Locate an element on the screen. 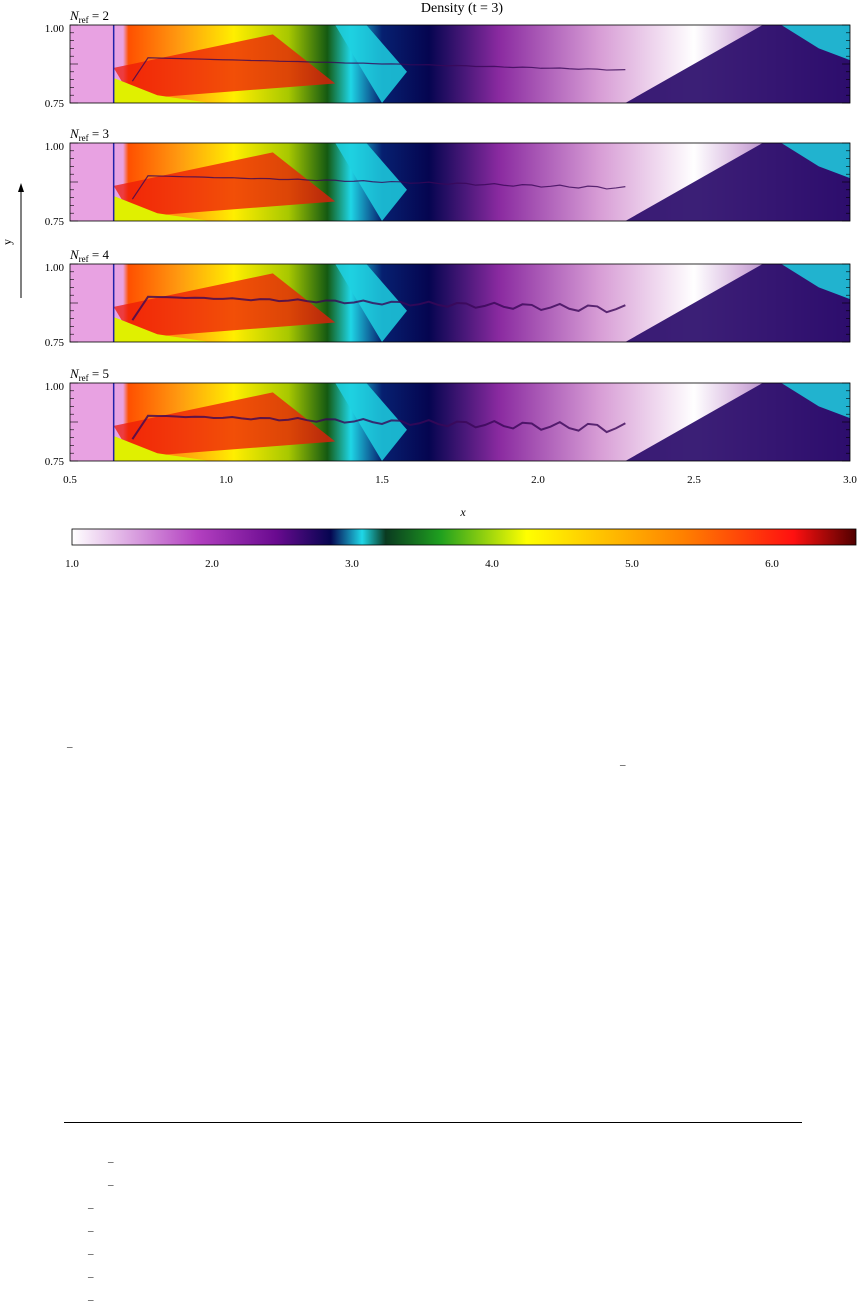 The height and width of the screenshot is (1307, 866). figure-title: Density (t = 3) is located at coordinates (462, 8).